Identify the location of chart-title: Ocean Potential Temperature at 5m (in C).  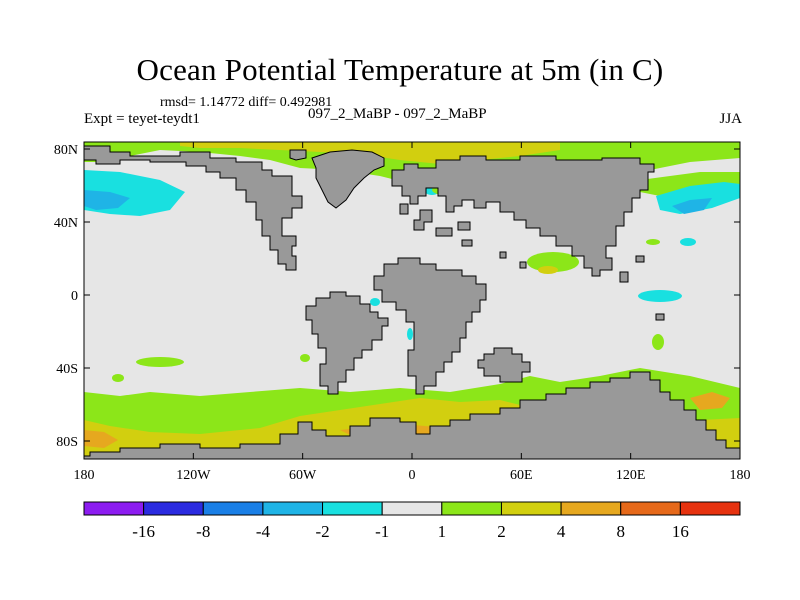
(400, 69).